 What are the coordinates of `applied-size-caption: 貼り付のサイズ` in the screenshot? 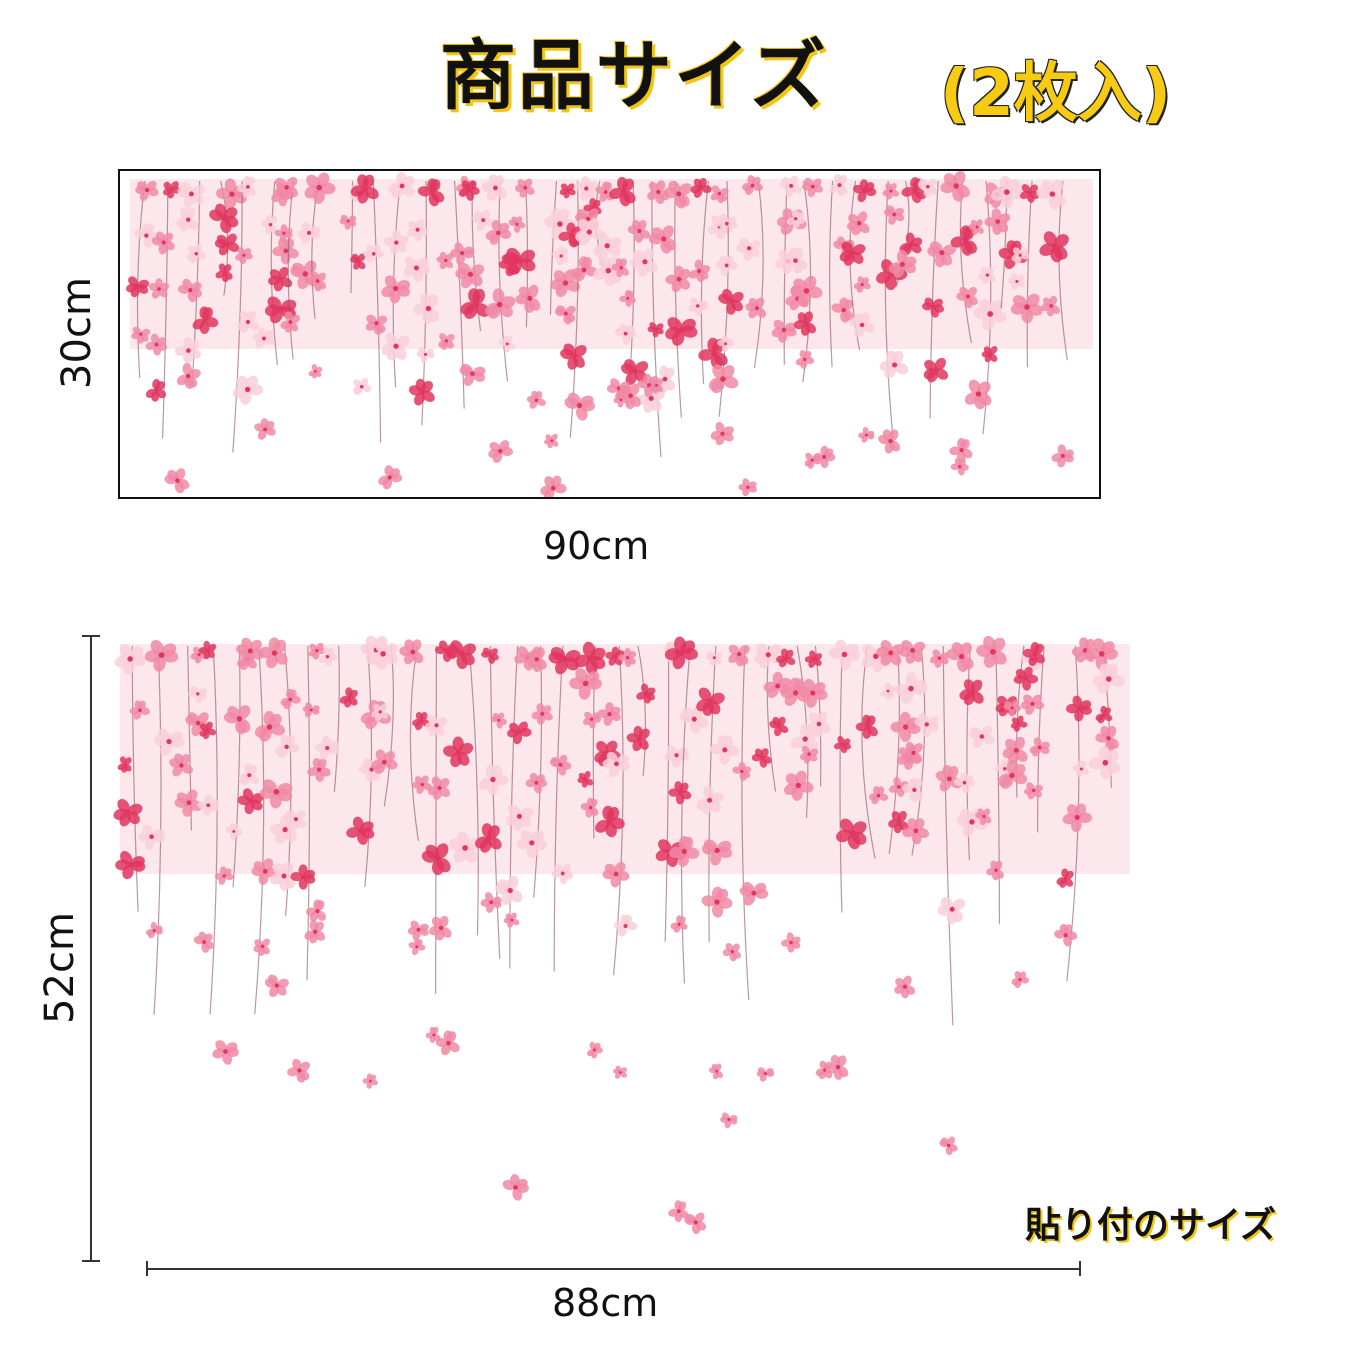 It's located at (1150, 1225).